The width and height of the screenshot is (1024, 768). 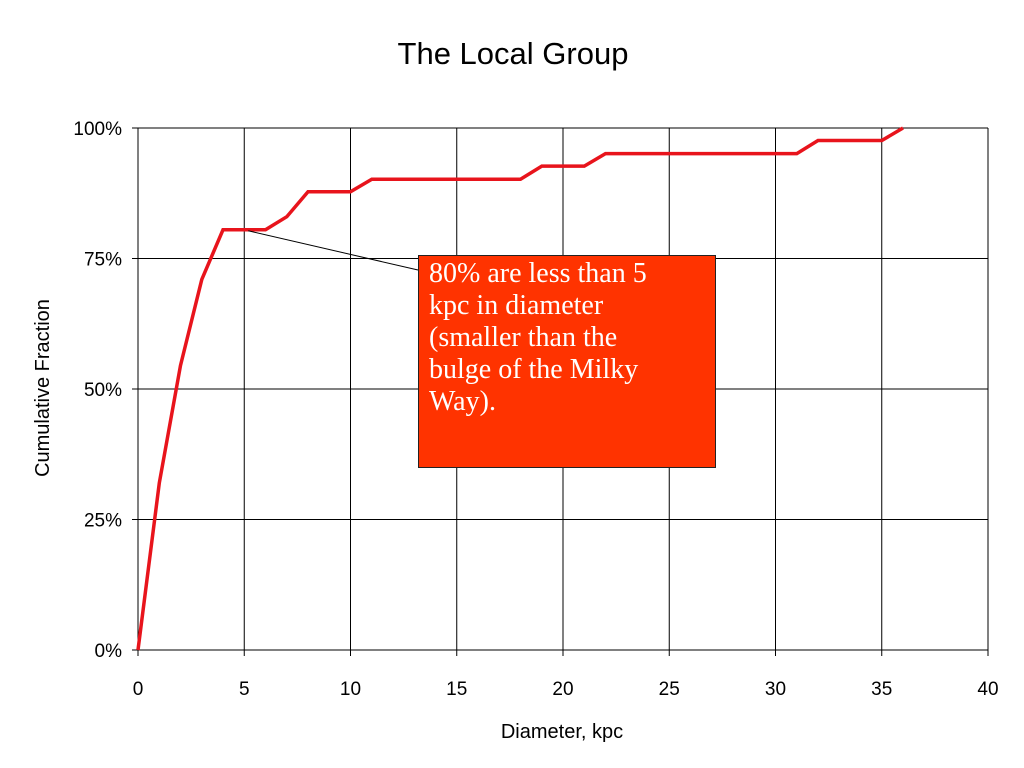 What do you see at coordinates (523, 337) in the screenshot?
I see `annotation-text-line: (smaller than the` at bounding box center [523, 337].